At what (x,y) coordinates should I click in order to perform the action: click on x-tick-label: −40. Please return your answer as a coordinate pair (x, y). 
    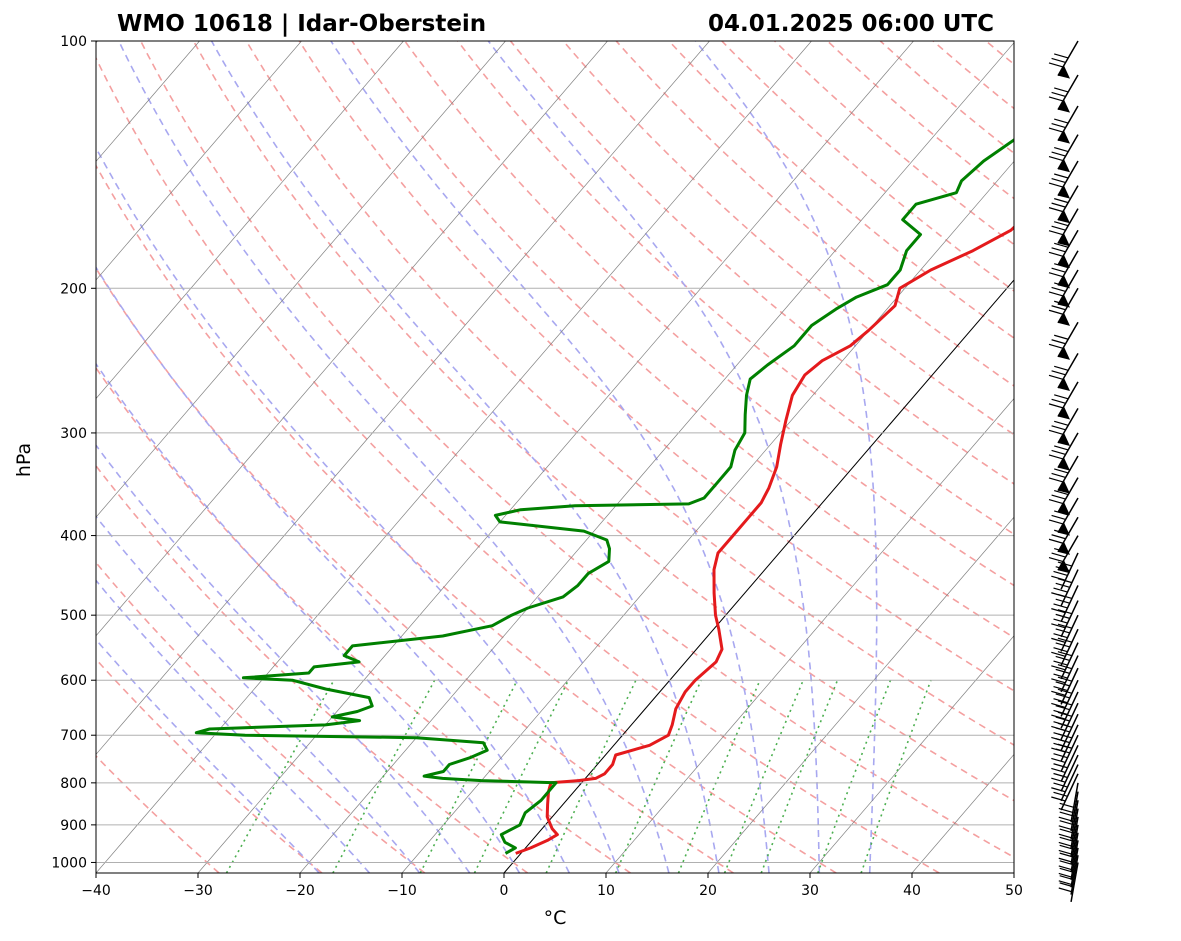
    Looking at the image, I should click on (96, 891).